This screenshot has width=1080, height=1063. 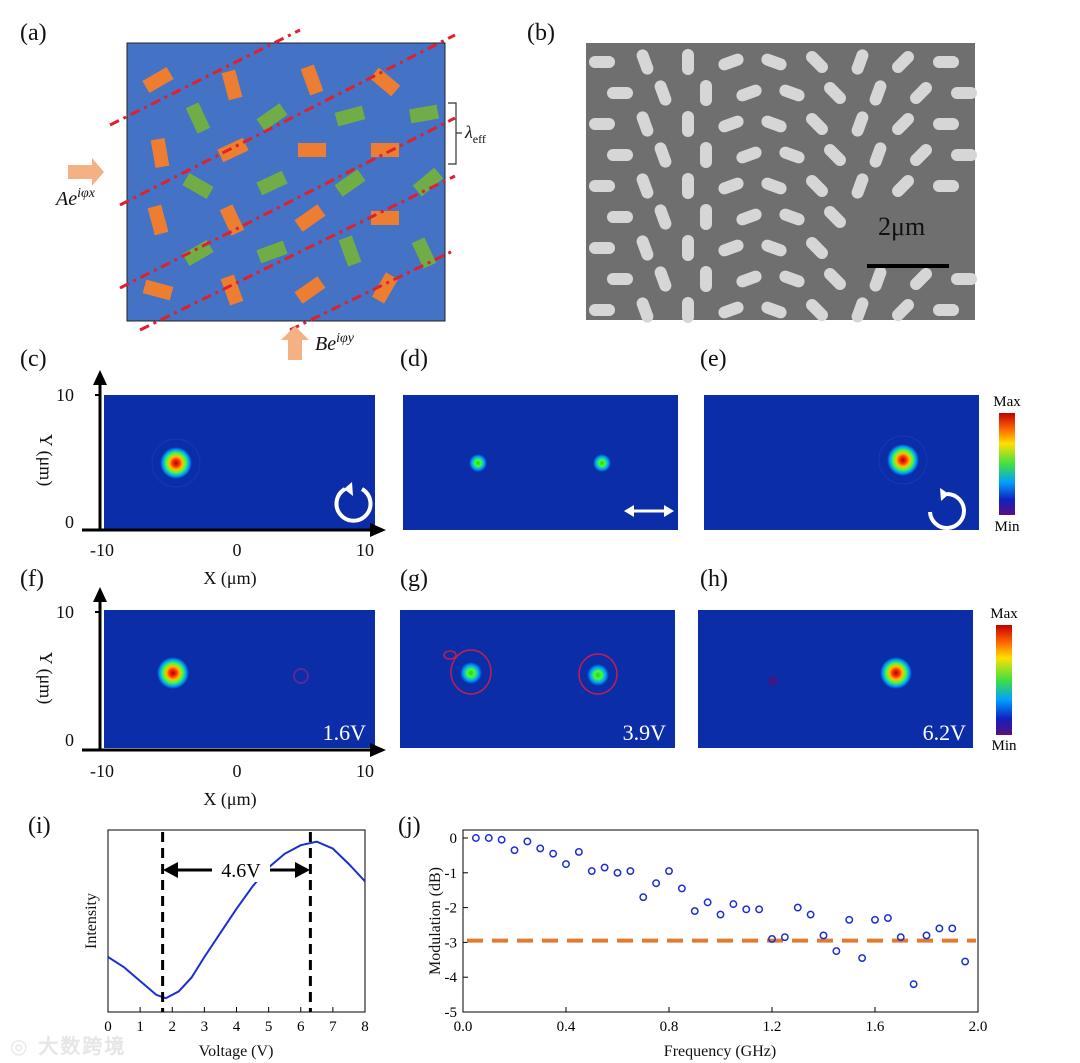 I want to click on panel-d, so click(x=540, y=462).